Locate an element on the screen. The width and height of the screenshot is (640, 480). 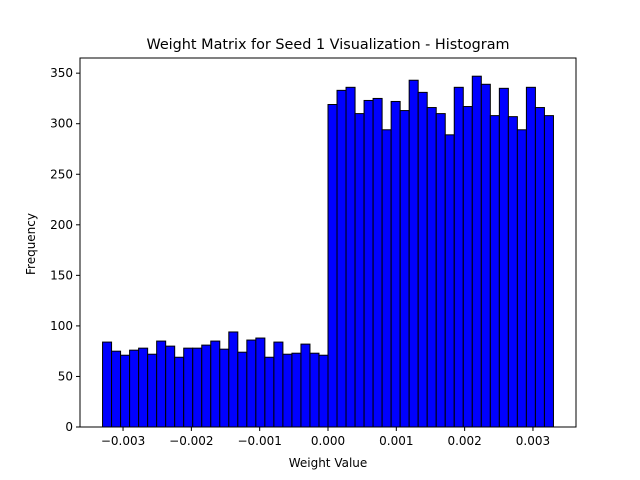
y-axis-label: Frequency is located at coordinates (31, 244).